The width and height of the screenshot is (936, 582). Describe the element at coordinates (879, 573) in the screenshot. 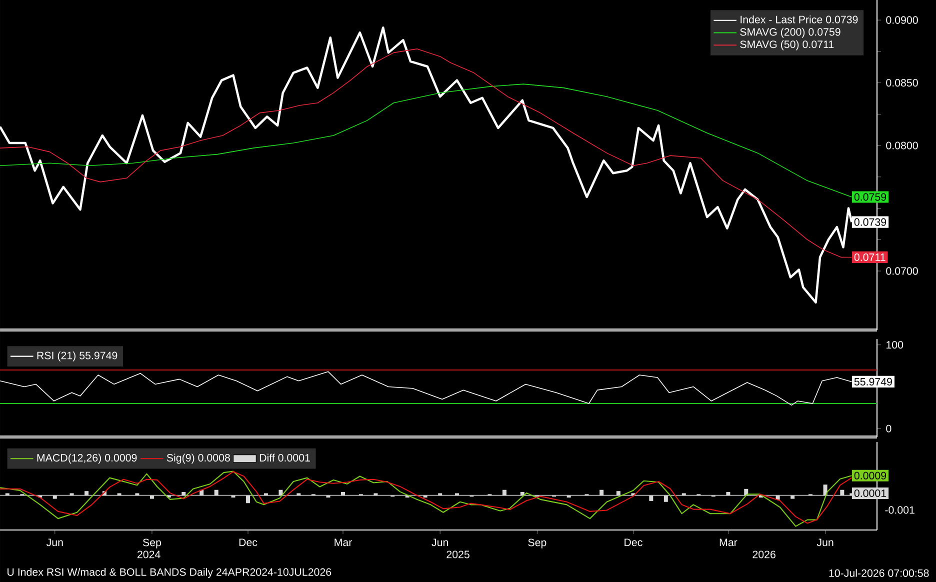

I see `text: 10-Jul-2026 07:00:58` at that location.